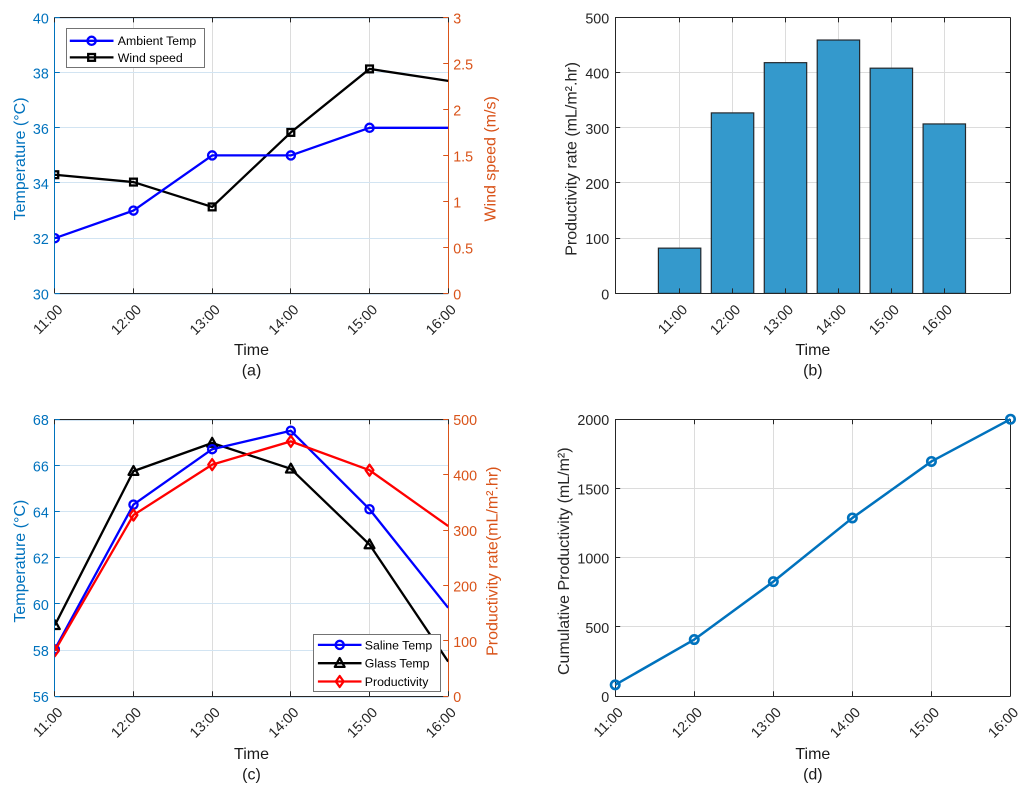  Describe the element at coordinates (41, 75) in the screenshot. I see `svg-text: 38` at that location.